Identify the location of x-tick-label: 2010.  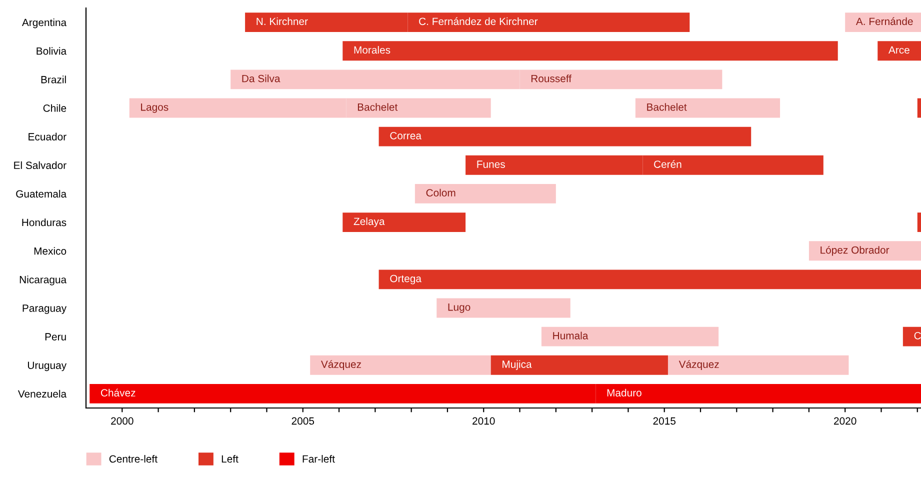
(483, 421).